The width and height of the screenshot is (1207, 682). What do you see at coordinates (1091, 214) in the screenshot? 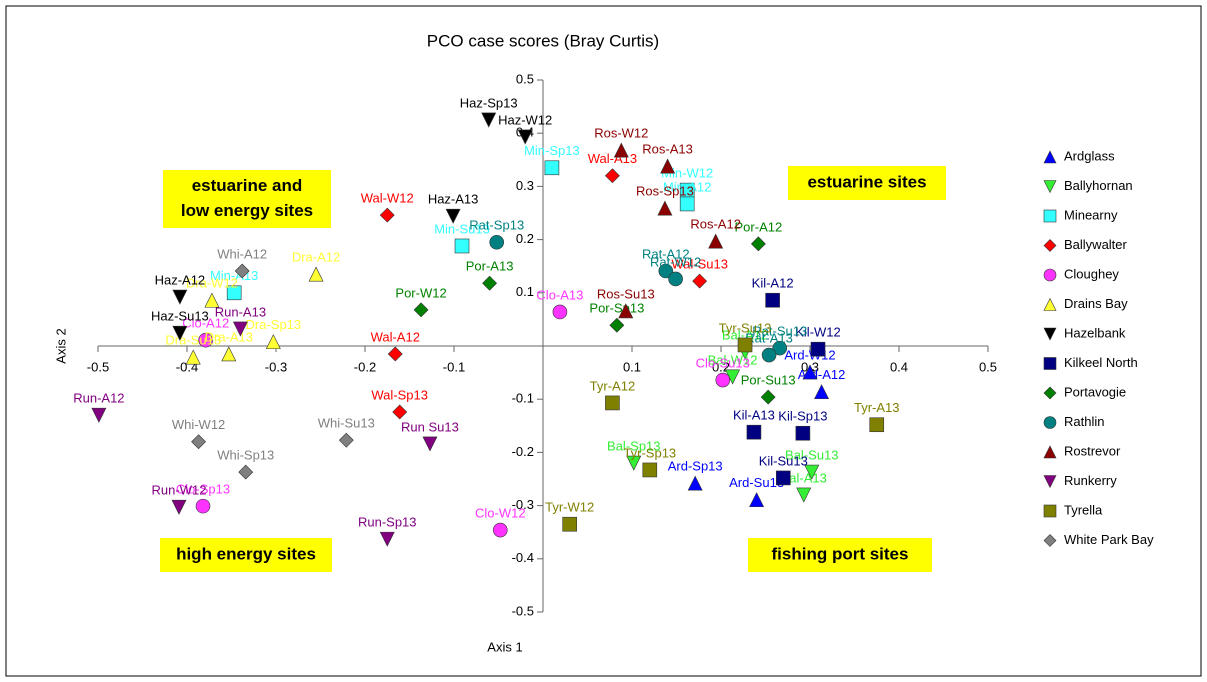
I see `legend-label: Minearny` at bounding box center [1091, 214].